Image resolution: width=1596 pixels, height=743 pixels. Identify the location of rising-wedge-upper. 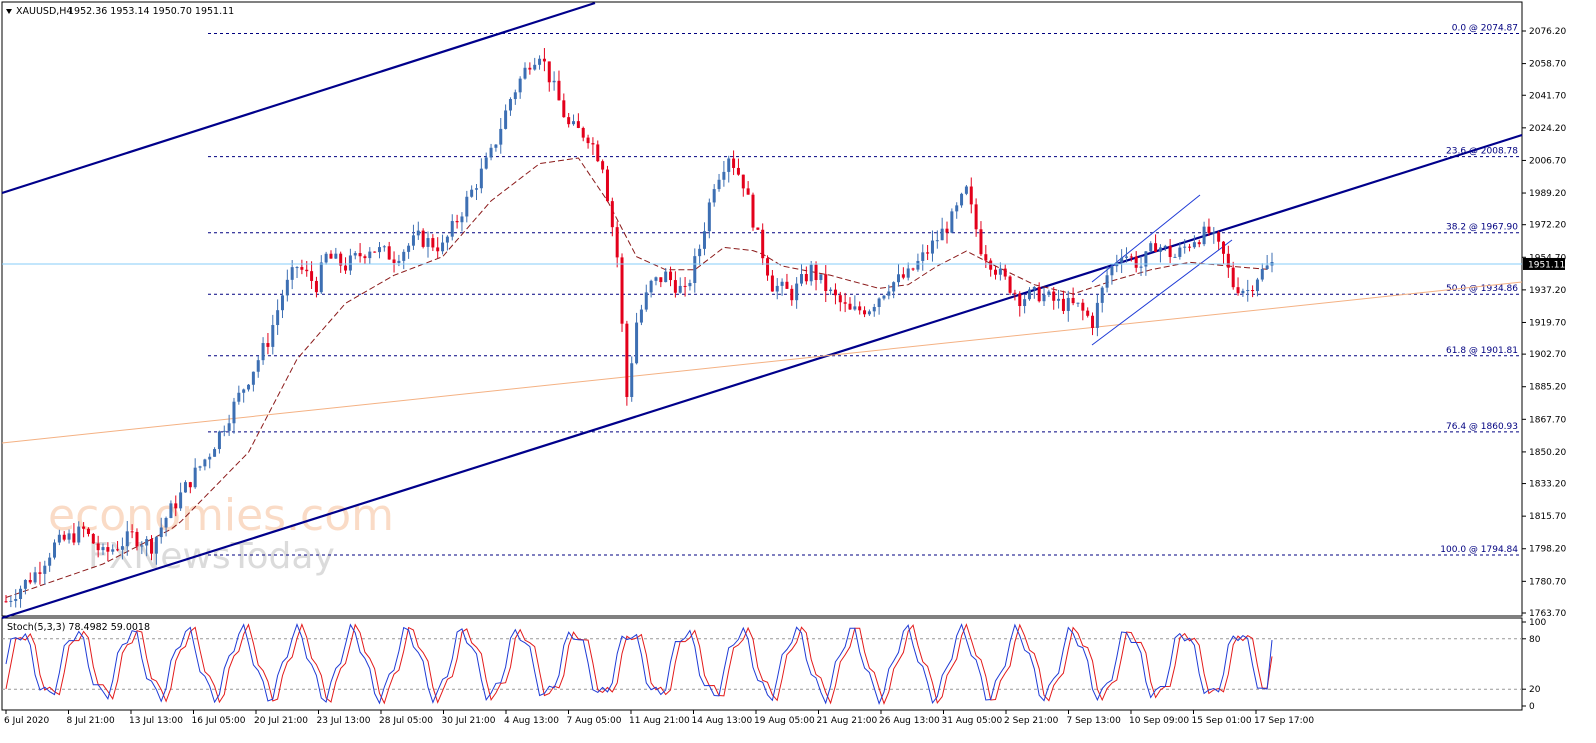
(1146, 238).